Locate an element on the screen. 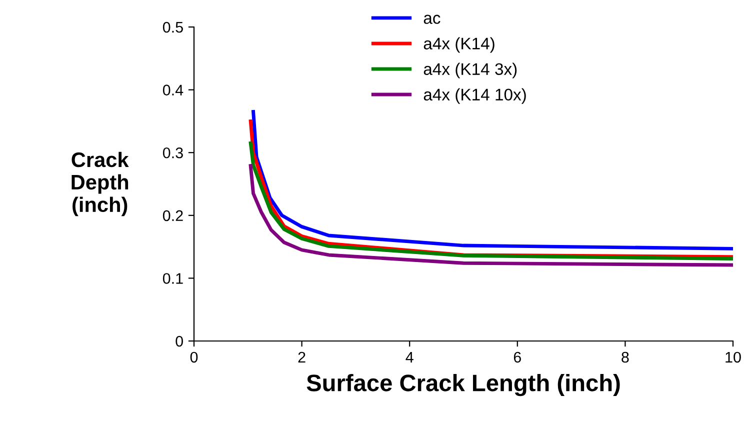 This screenshot has width=745, height=423. y-tick-label: 0.3 is located at coordinates (172, 152).